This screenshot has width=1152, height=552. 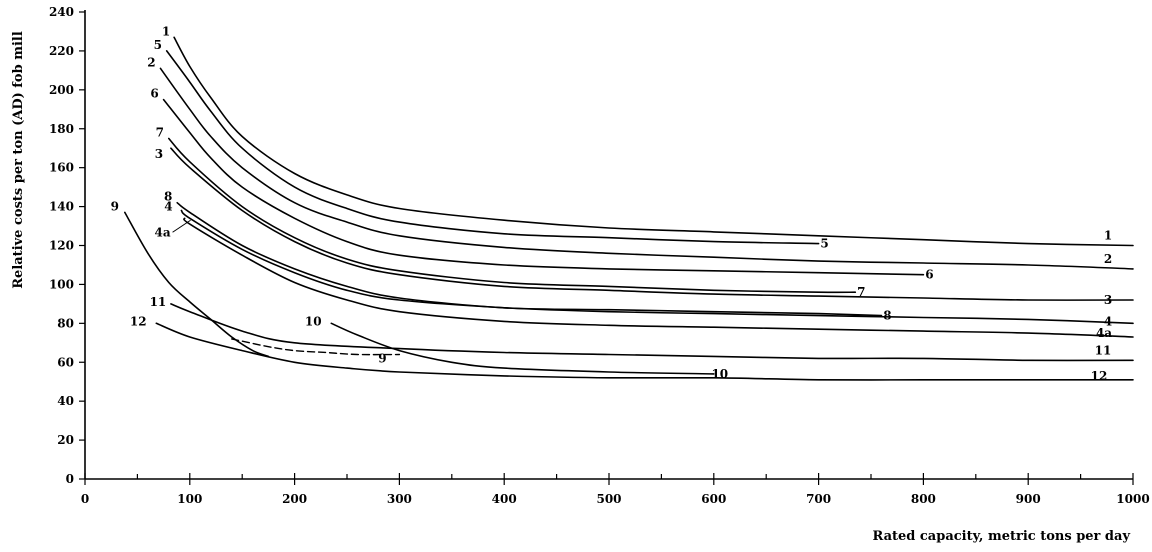 What do you see at coordinates (504, 499) in the screenshot?
I see `x-tick-label: 400` at bounding box center [504, 499].